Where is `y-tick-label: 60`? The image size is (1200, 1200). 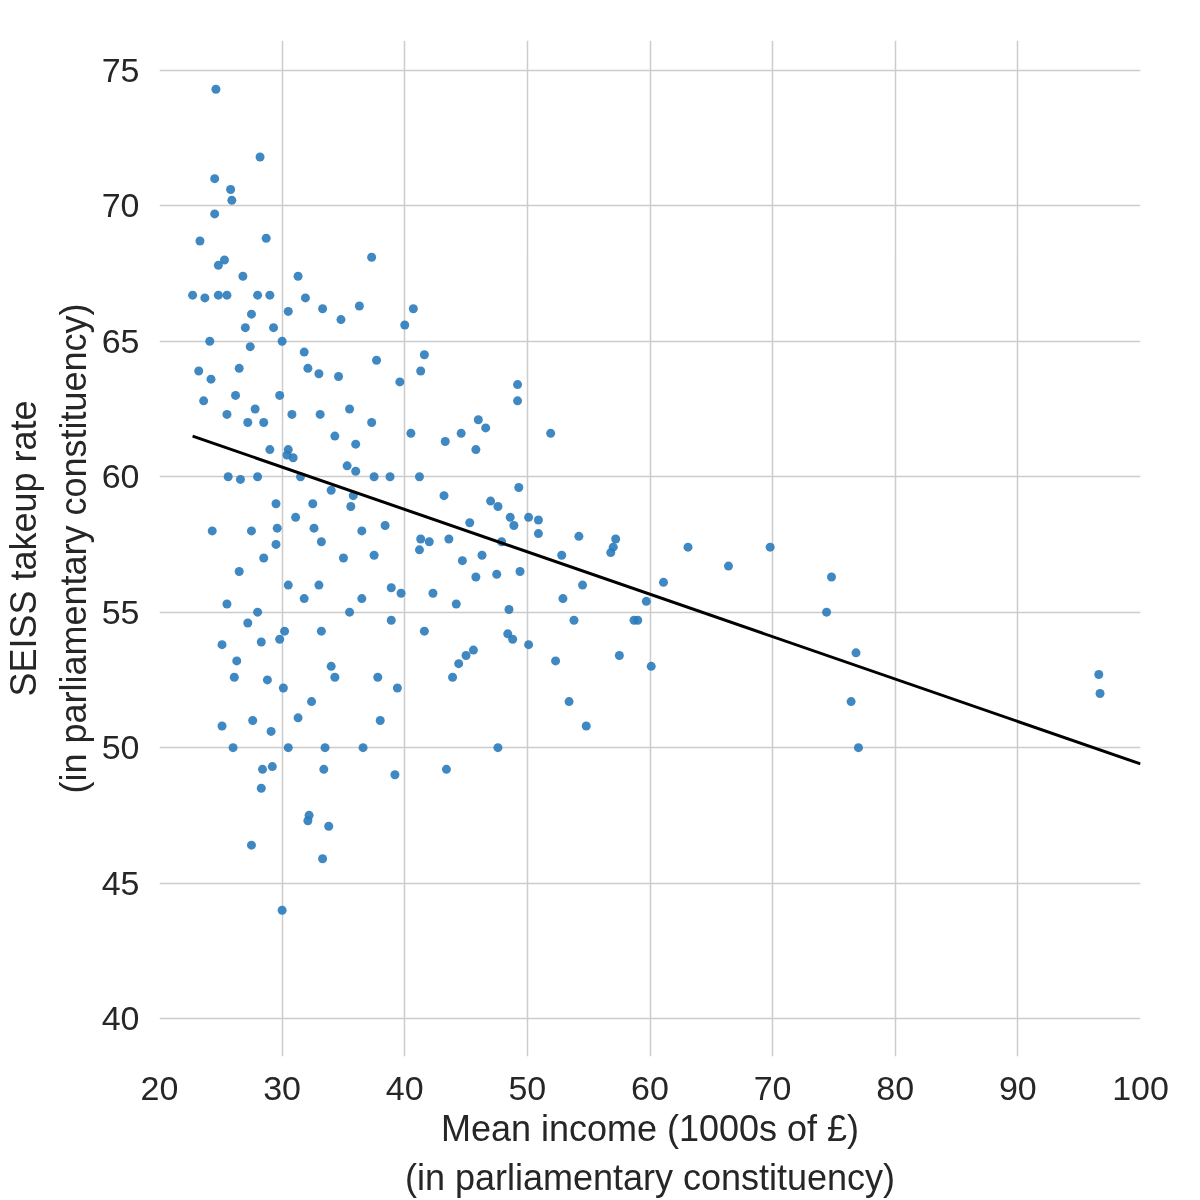 y-tick-label: 60 is located at coordinates (120, 476).